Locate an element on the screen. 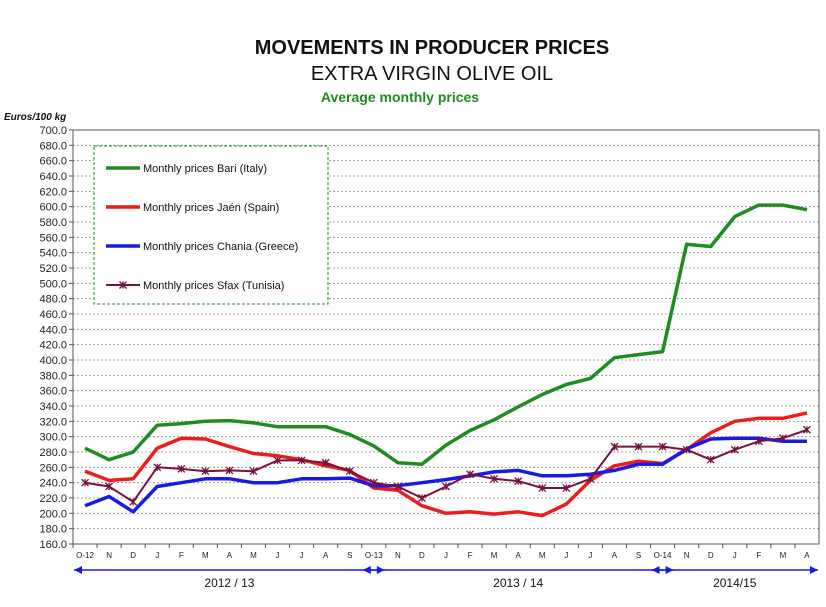  y-tick-label: 300.0 is located at coordinates (53, 438).